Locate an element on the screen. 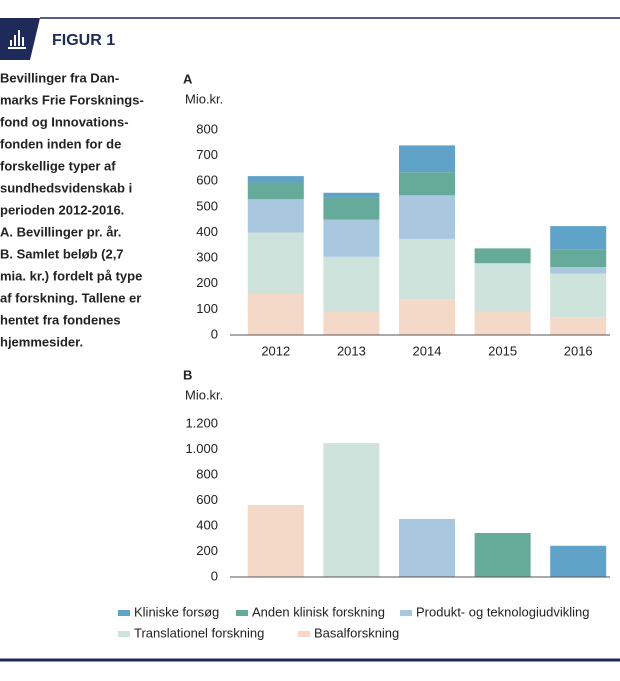 The height and width of the screenshot is (681, 620). caption-line: fond og Innovations- is located at coordinates (64, 121).